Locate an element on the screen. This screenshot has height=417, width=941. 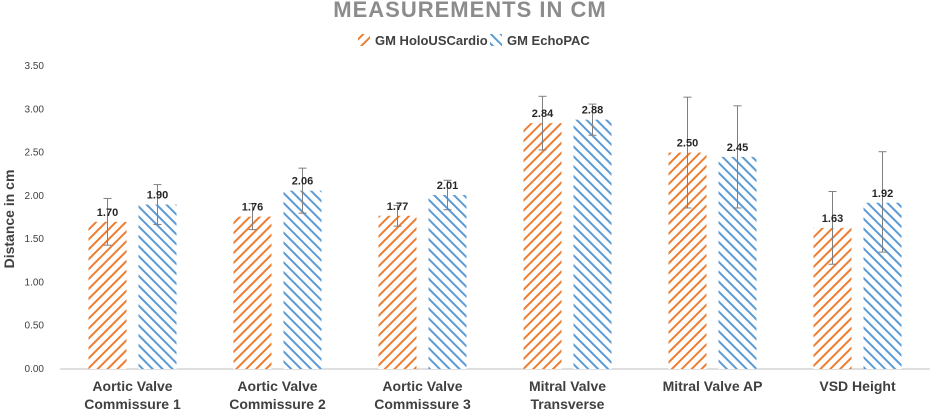
y-tick-label: 0.50 is located at coordinates (35, 326).